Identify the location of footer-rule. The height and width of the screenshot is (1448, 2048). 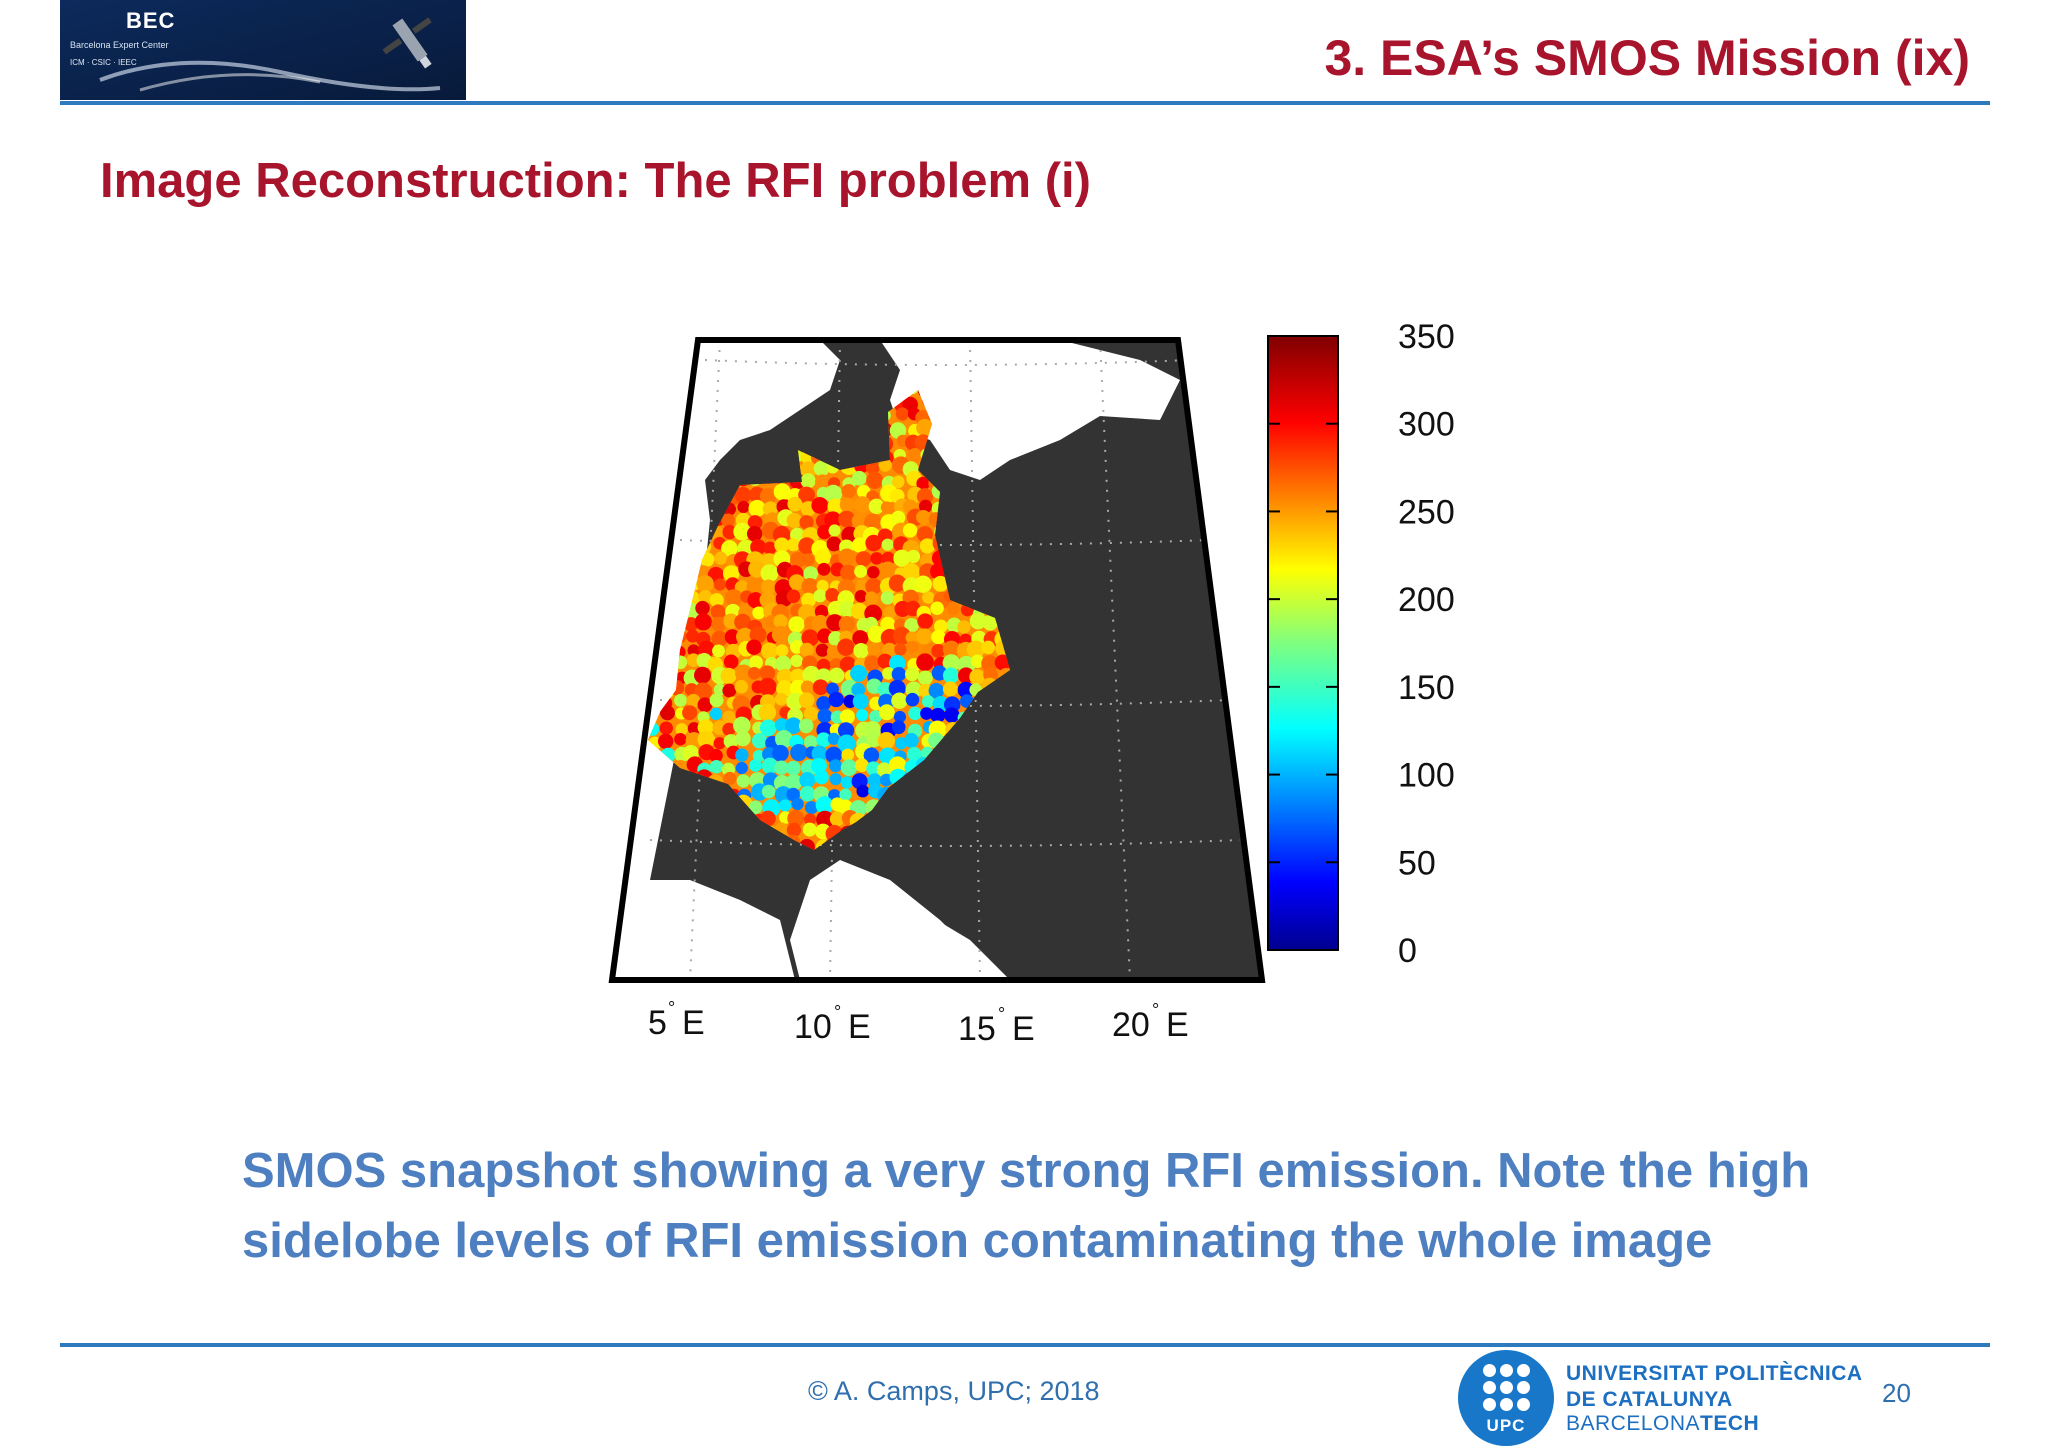
(1025, 1345).